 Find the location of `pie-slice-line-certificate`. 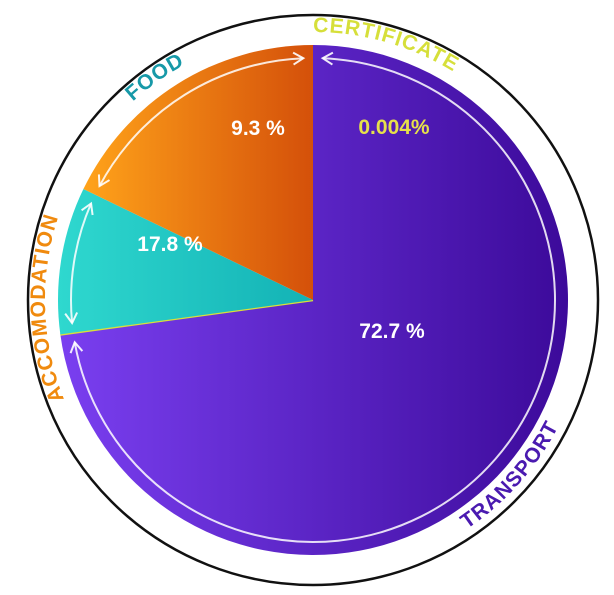

pie-slice-line-certificate is located at coordinates (187, 317).